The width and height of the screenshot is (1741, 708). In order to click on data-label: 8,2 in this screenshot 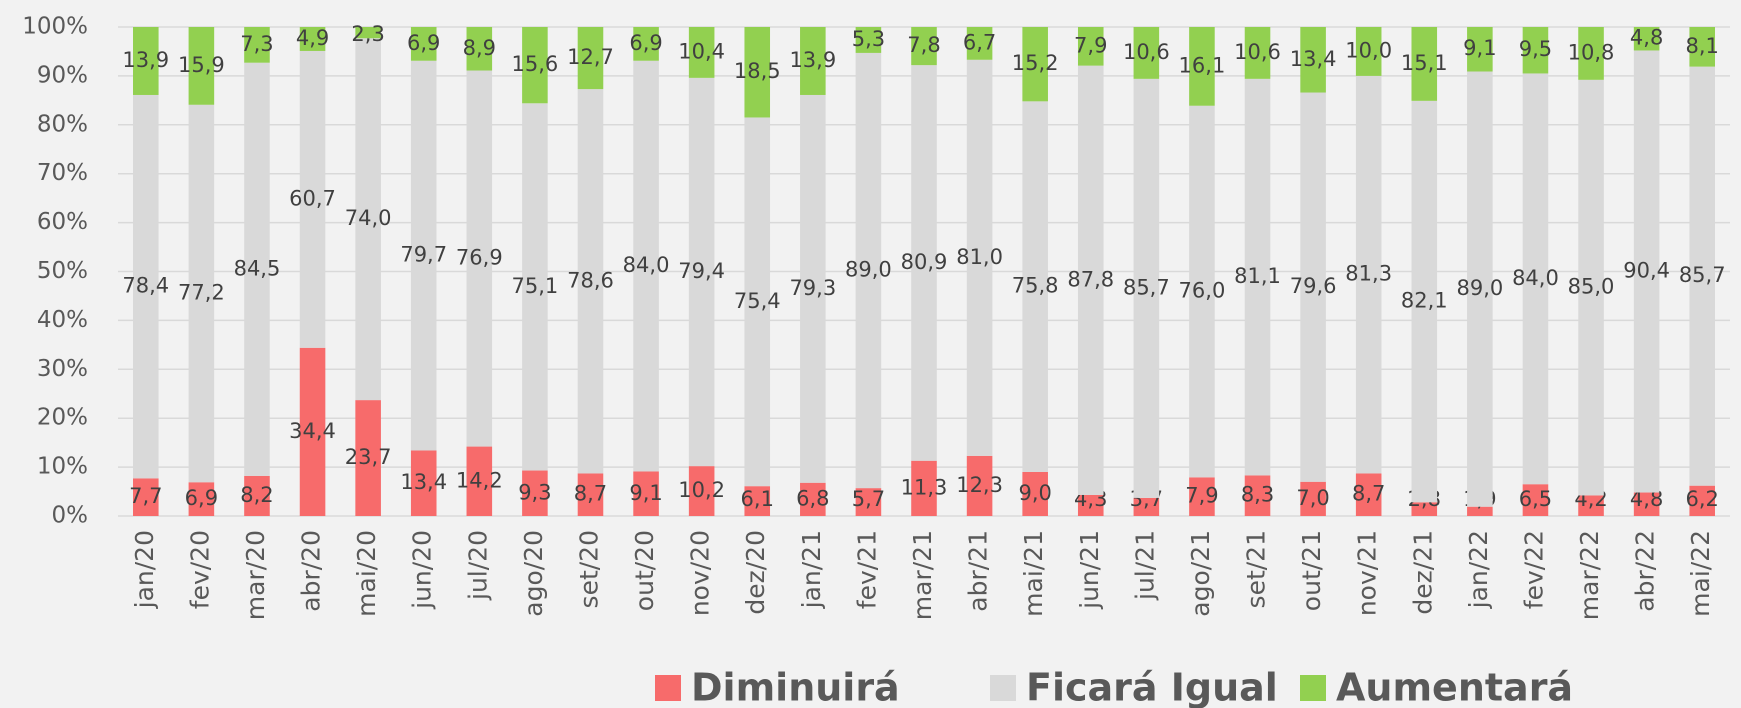, I will do `click(256, 495)`.